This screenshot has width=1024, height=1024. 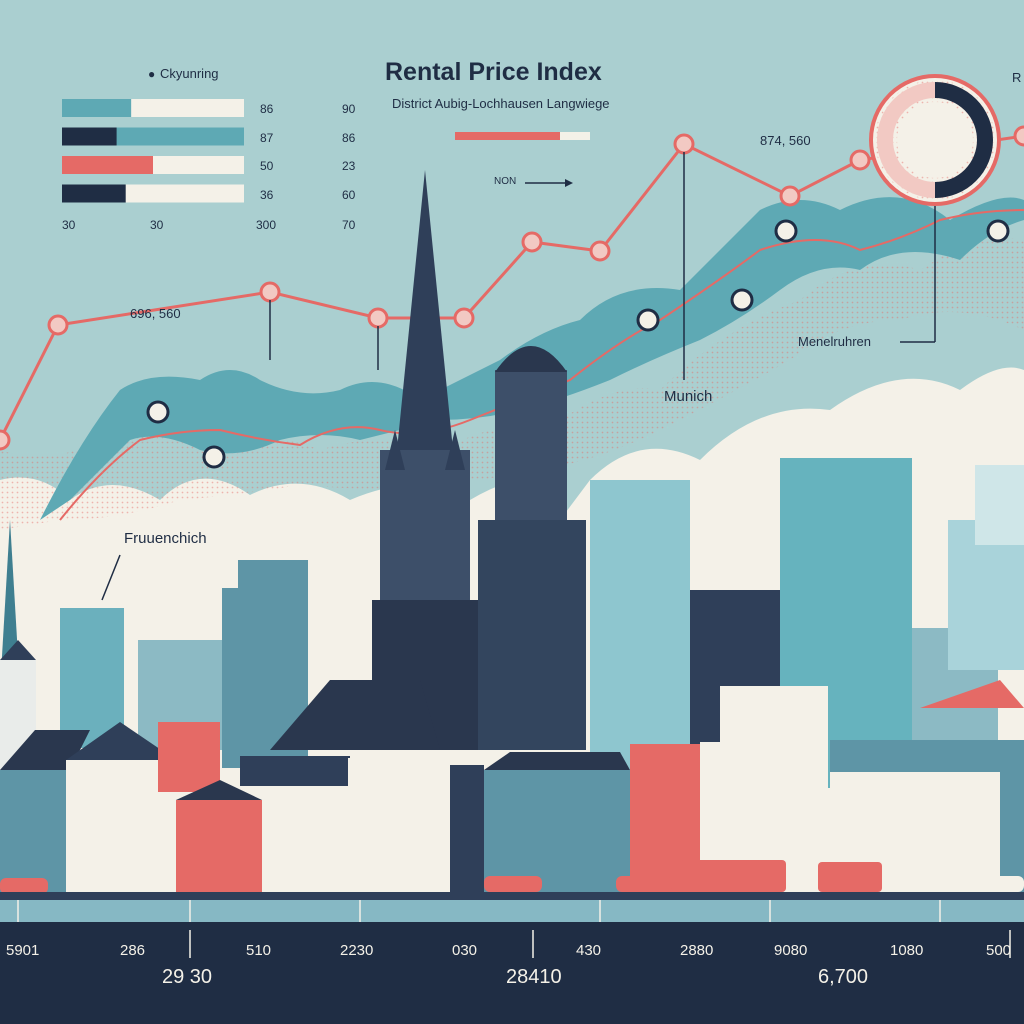 What do you see at coordinates (23, 950) in the screenshot?
I see `axis-tick-label: 5901` at bounding box center [23, 950].